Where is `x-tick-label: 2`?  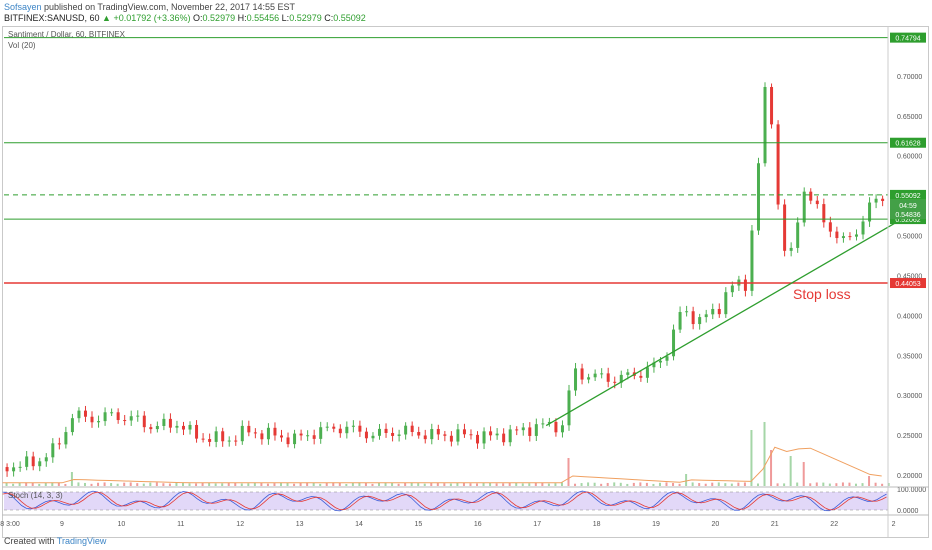 x-tick-label: 2 is located at coordinates (894, 524).